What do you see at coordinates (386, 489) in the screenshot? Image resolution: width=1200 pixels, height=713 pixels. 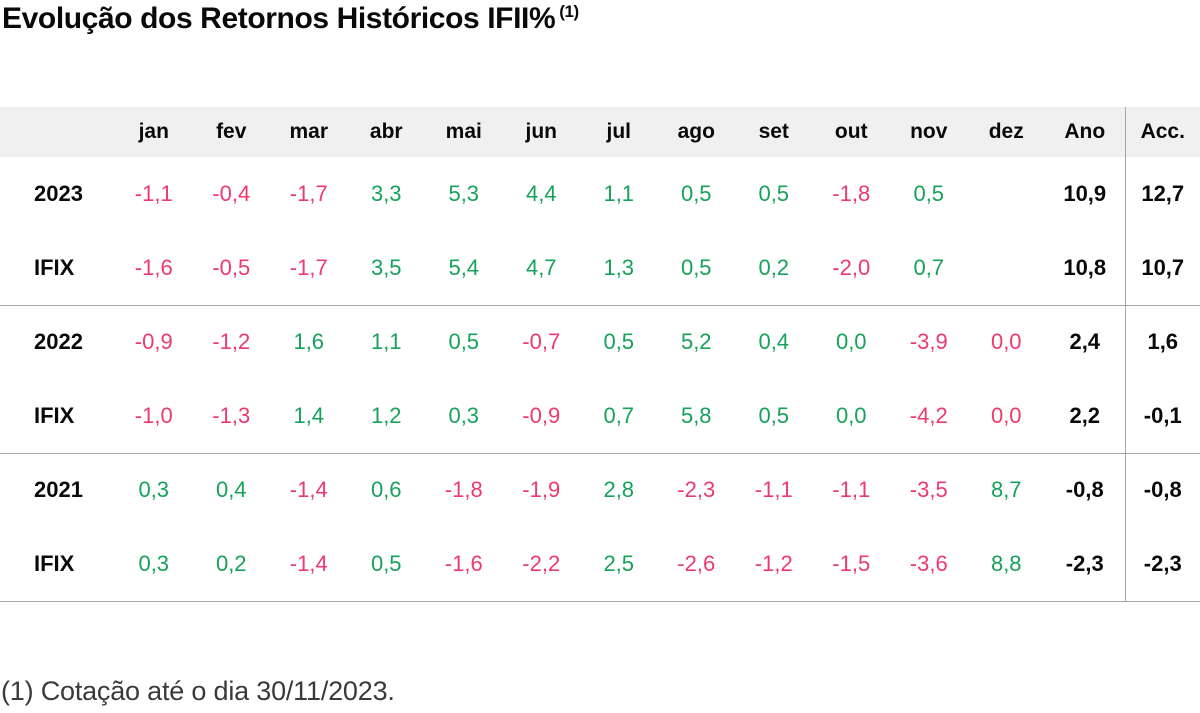 I see `cell-abr: 0,6` at bounding box center [386, 489].